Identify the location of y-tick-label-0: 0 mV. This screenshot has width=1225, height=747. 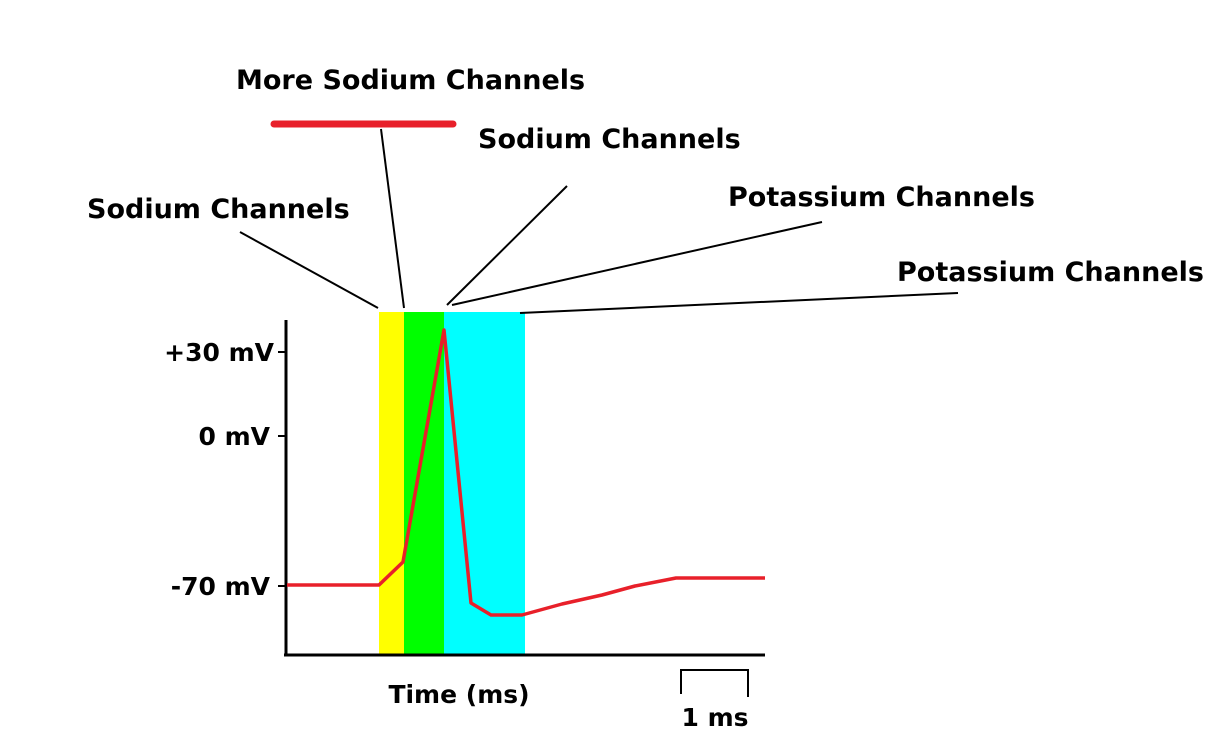
(235, 436).